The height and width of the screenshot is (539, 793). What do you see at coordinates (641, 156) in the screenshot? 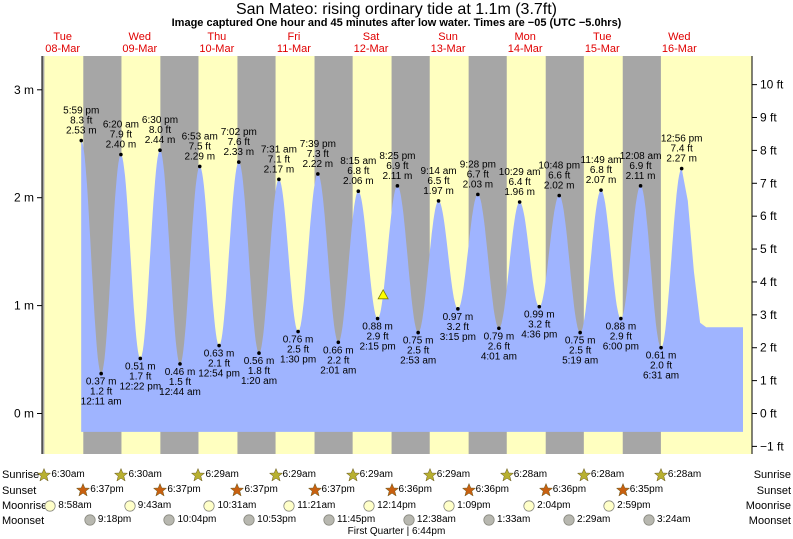
I see `high-tide-label: 12:08 am` at bounding box center [641, 156].